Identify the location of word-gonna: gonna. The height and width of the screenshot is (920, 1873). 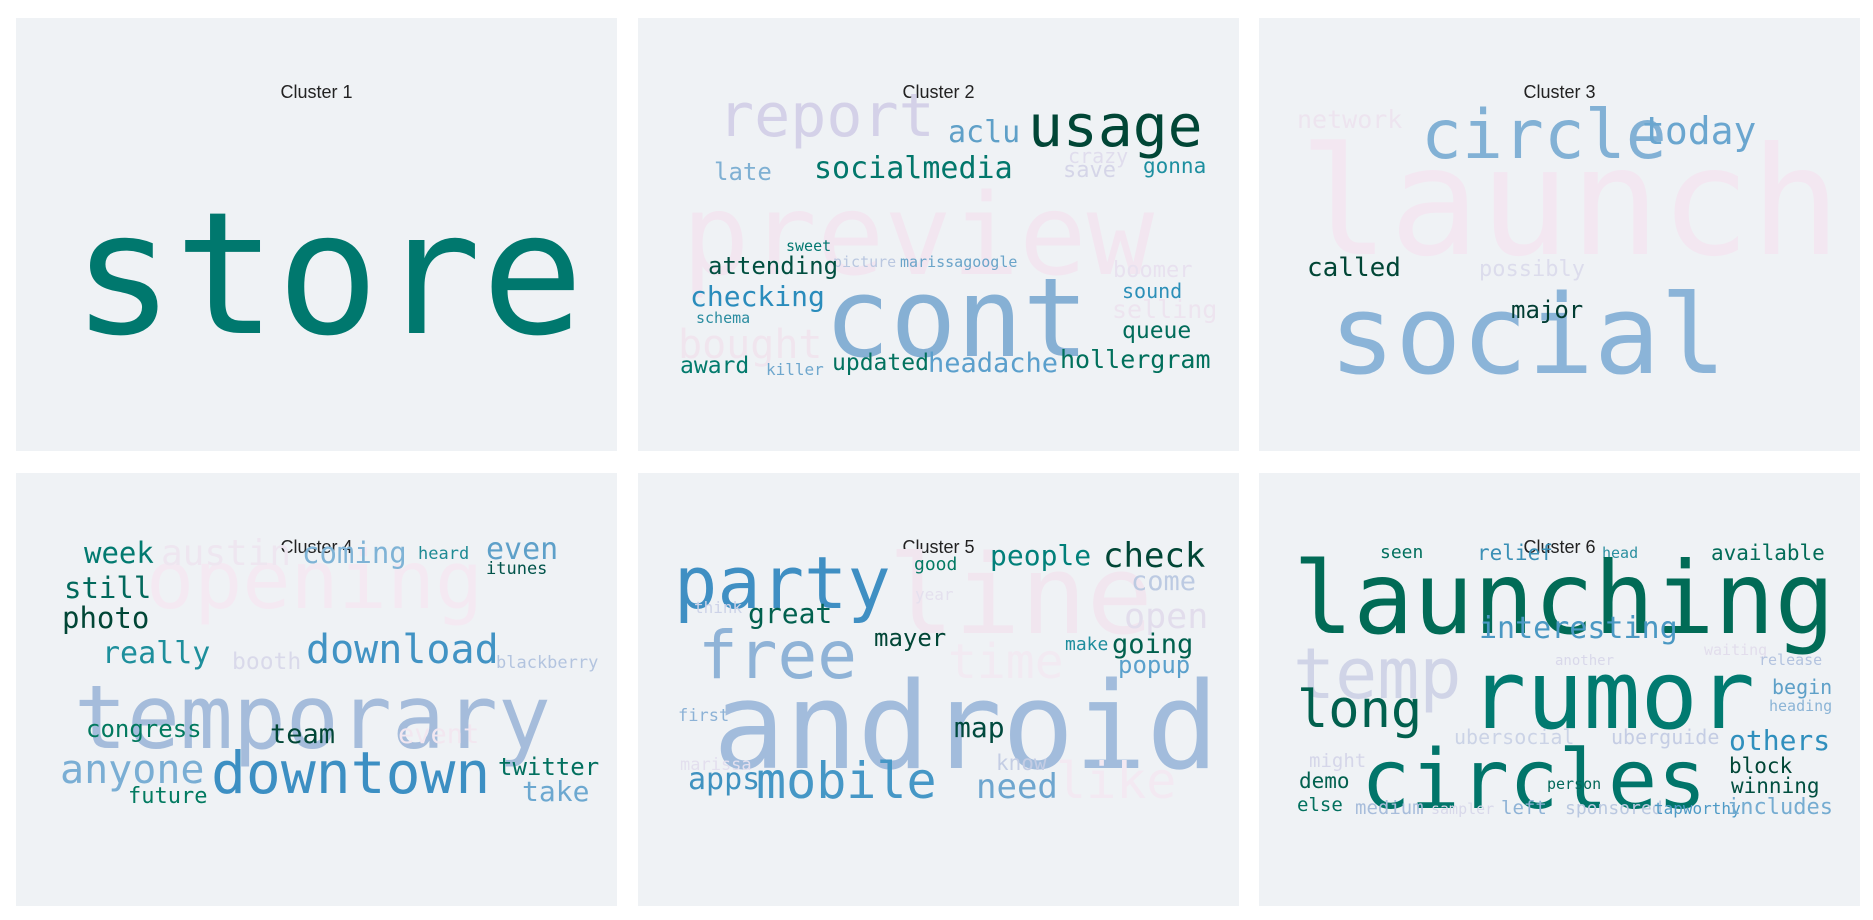
(1174, 166).